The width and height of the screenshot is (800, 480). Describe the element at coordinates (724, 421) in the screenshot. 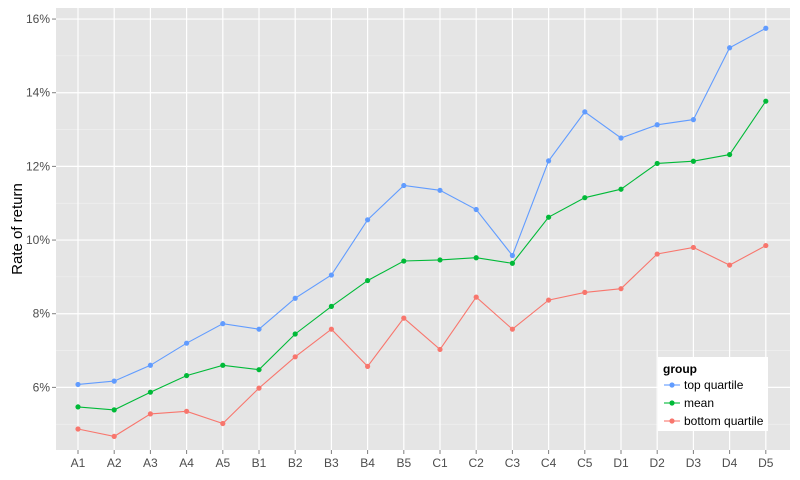

I see `legend-label: bottom quartile` at that location.